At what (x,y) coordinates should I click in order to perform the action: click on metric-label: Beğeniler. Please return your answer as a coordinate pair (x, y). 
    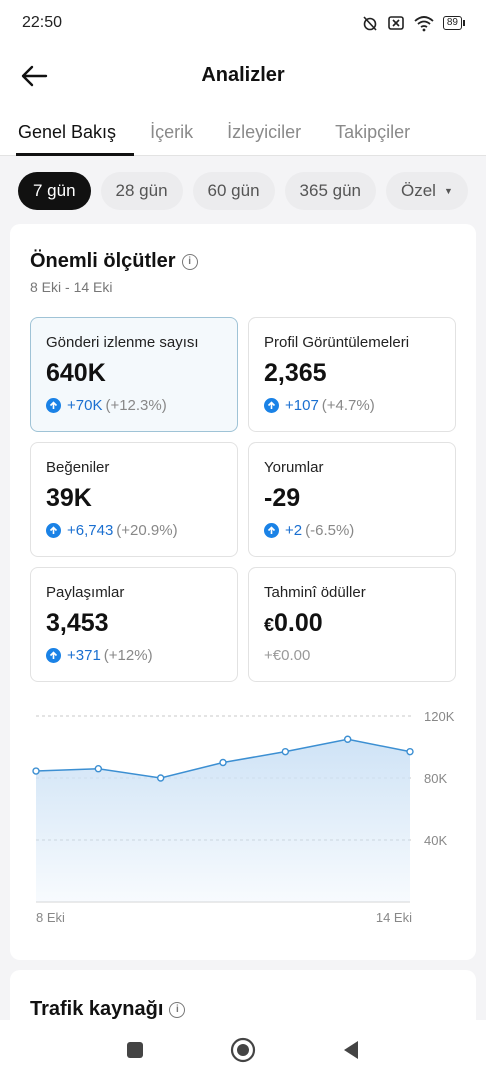
    Looking at the image, I should click on (78, 467).